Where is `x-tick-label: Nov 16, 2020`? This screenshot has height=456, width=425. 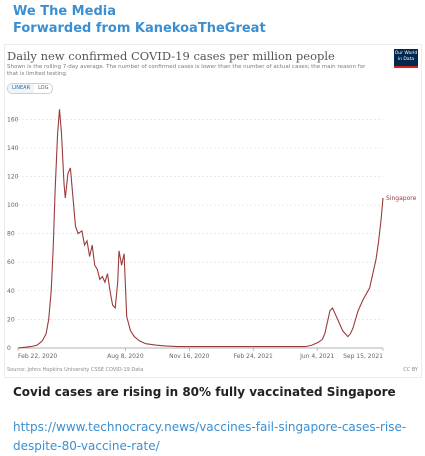 x-tick-label: Nov 16, 2020 is located at coordinates (189, 356).